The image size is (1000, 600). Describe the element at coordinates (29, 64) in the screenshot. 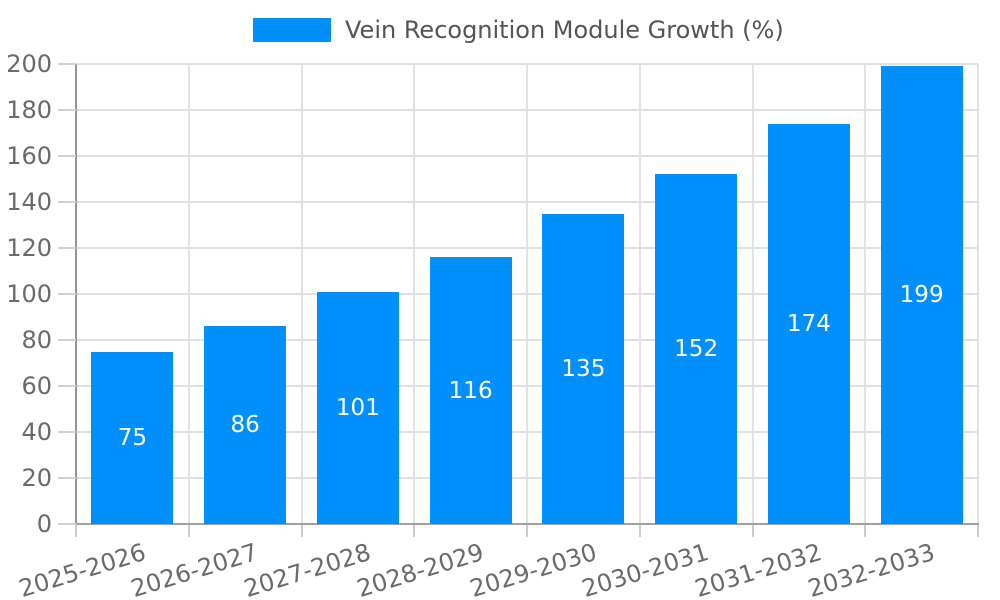

I see `y-tick-label: 200` at that location.